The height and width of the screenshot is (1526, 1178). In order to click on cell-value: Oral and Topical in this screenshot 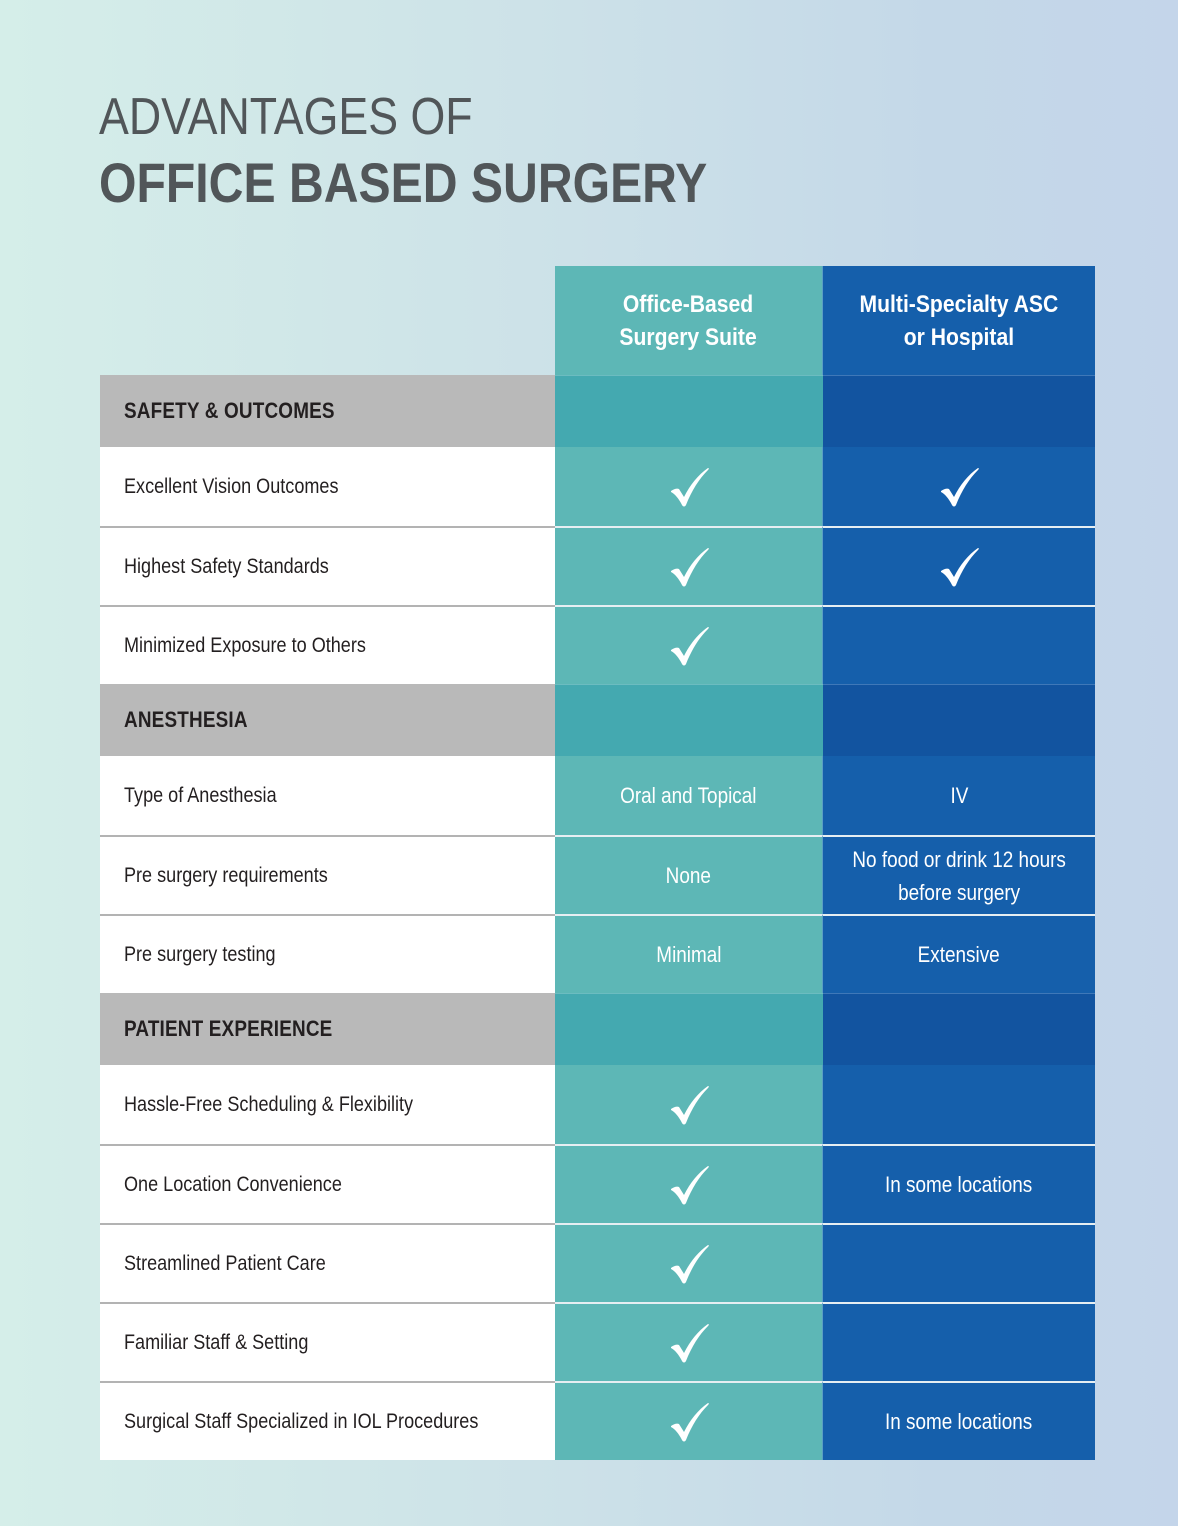, I will do `click(688, 795)`.